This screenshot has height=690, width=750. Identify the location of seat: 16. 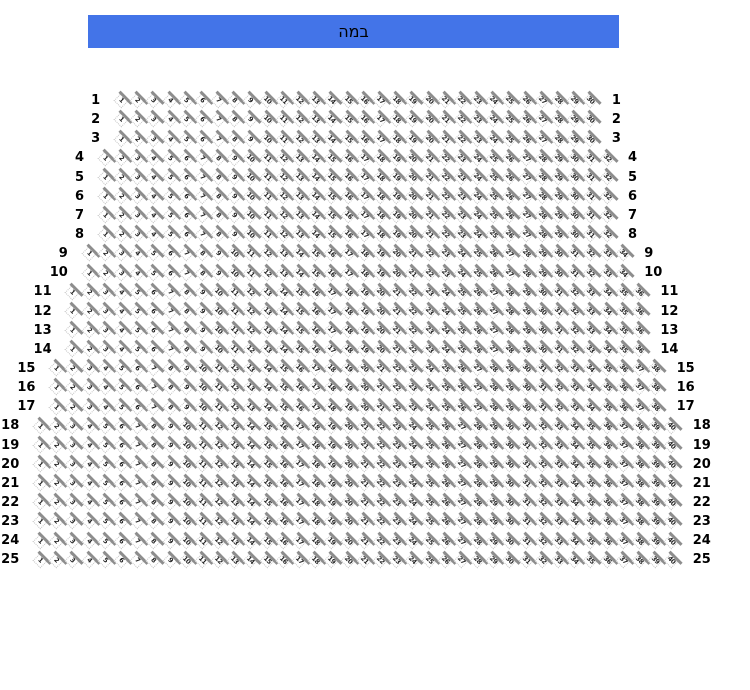
(299, 368).